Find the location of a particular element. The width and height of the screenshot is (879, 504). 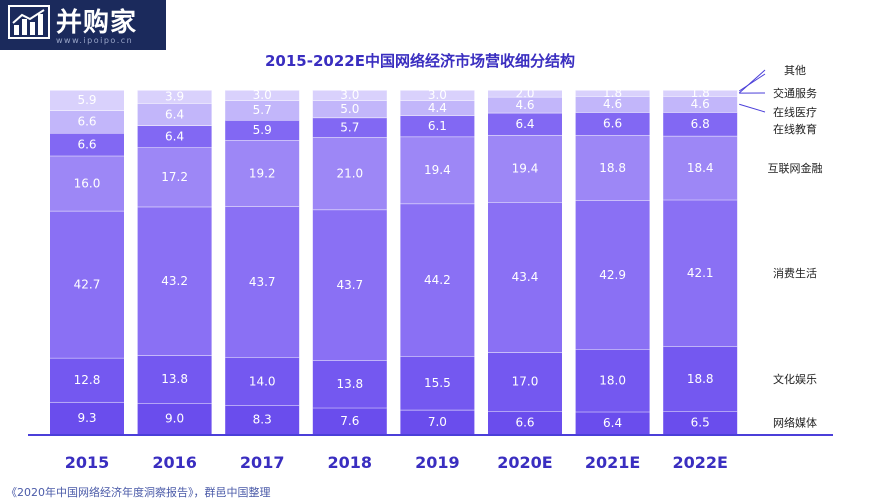

brand-logo: 并购家 www.ipoipo.cn is located at coordinates (83, 25).